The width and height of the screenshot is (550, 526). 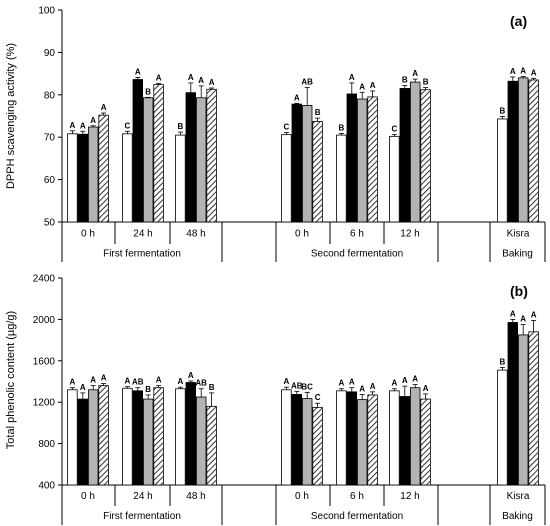 What do you see at coordinates (50, 223) in the screenshot?
I see `y-tick-label: 50` at bounding box center [50, 223].